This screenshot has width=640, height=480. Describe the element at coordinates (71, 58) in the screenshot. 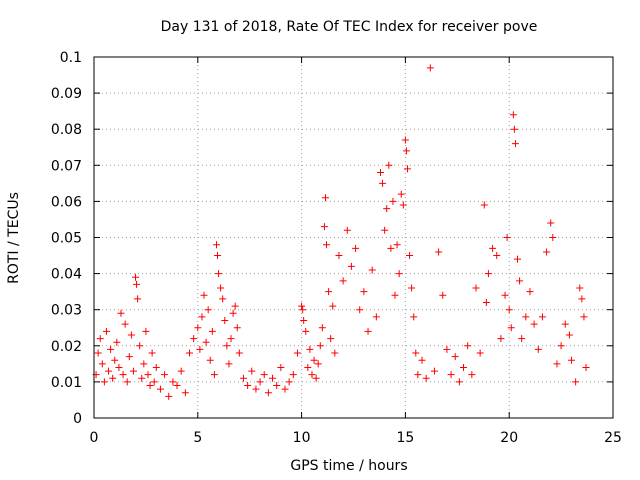

I see `y-tick-label: 0.1` at that location.